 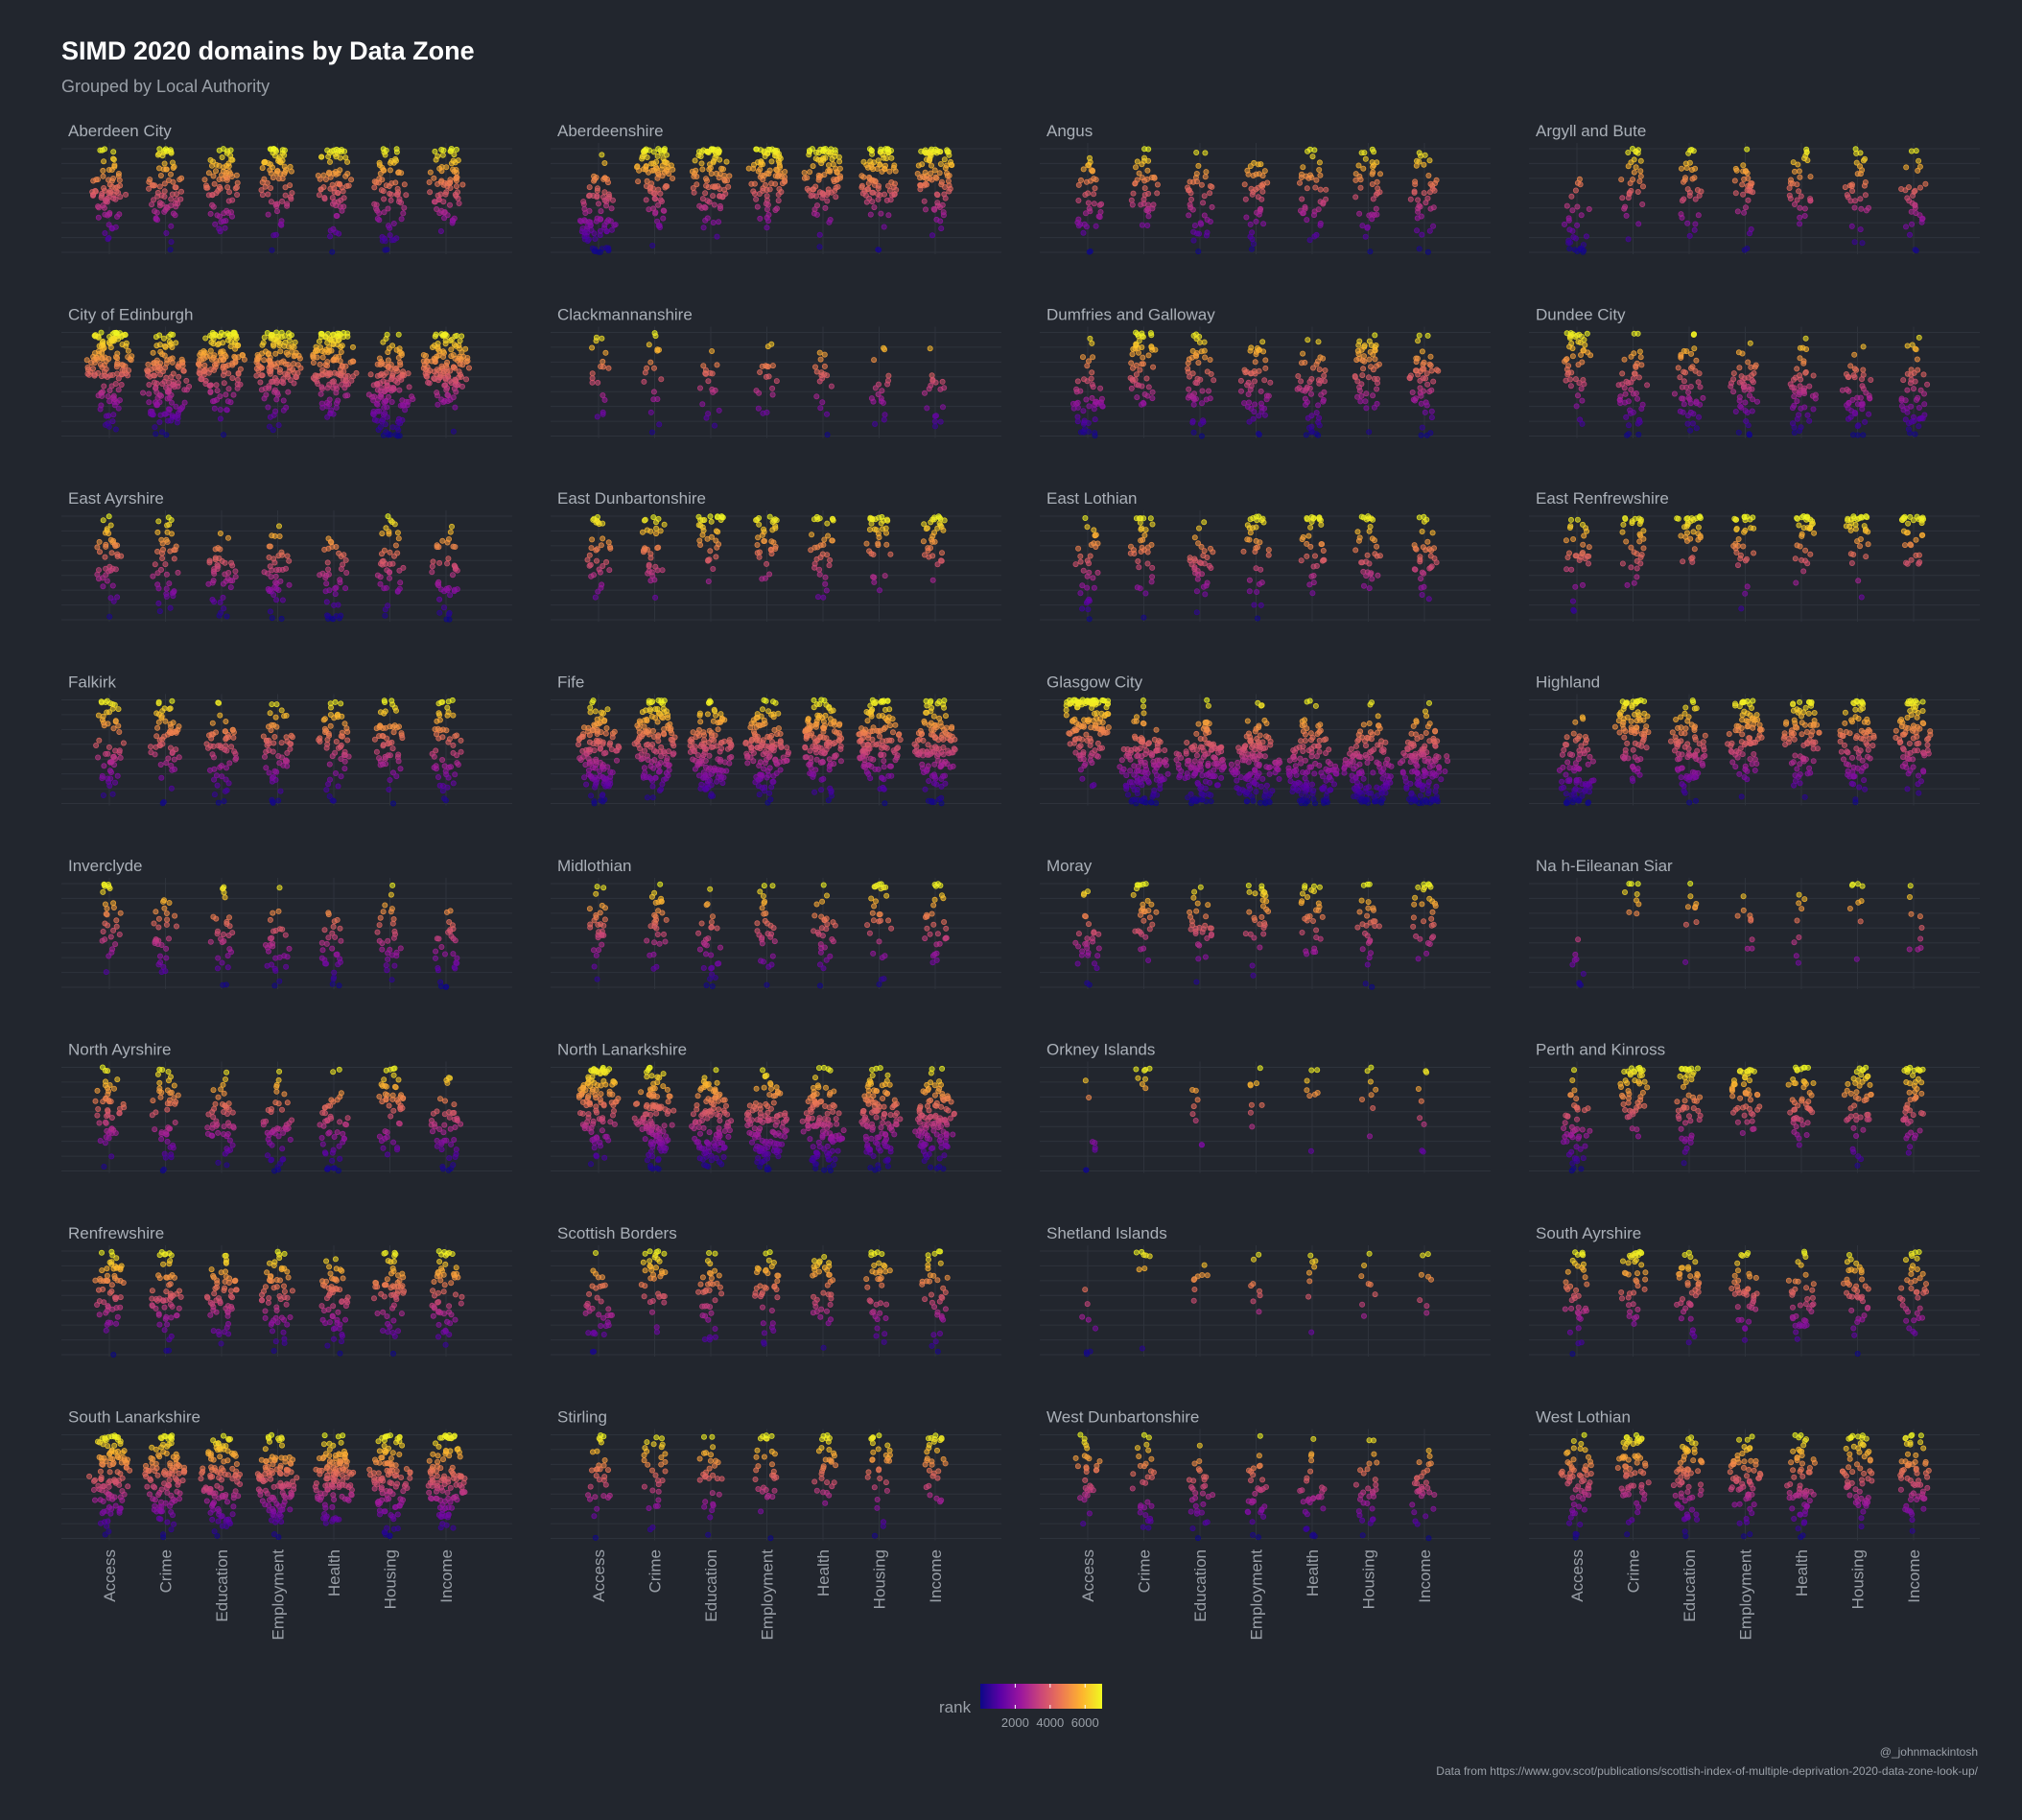 I want to click on facet-label: Dundee City, so click(x=1581, y=315).